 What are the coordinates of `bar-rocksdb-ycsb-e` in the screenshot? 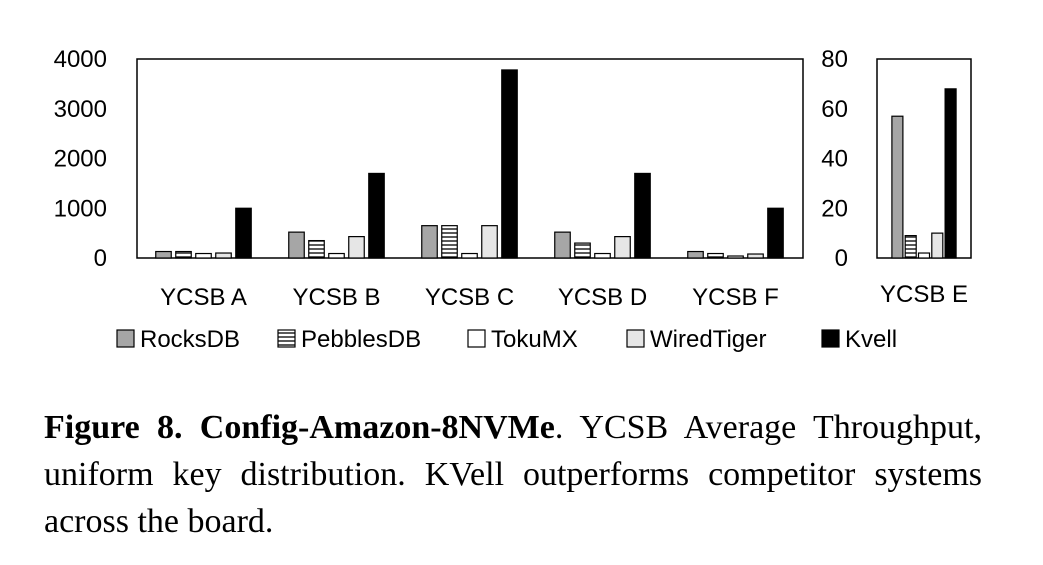 It's located at (897, 187).